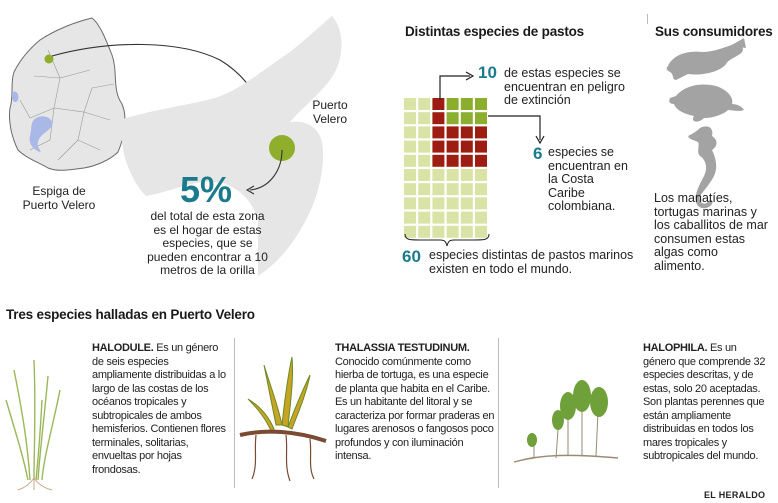 The image size is (778, 503). I want to click on total-number: 60, so click(411, 256).